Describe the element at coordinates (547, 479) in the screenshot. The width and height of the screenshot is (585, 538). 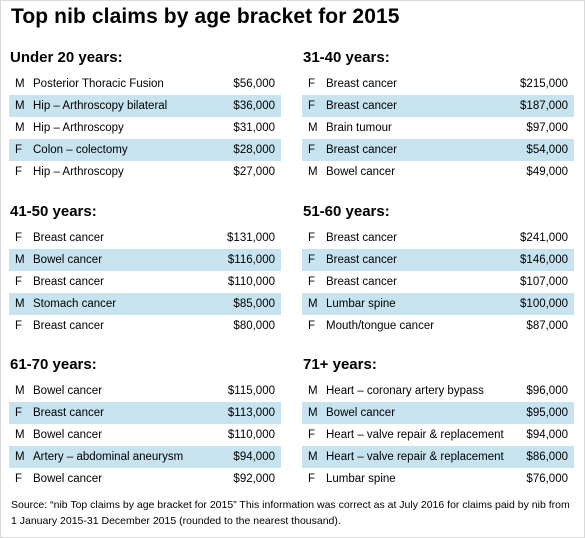
I see `amount-cell: $76,000` at that location.